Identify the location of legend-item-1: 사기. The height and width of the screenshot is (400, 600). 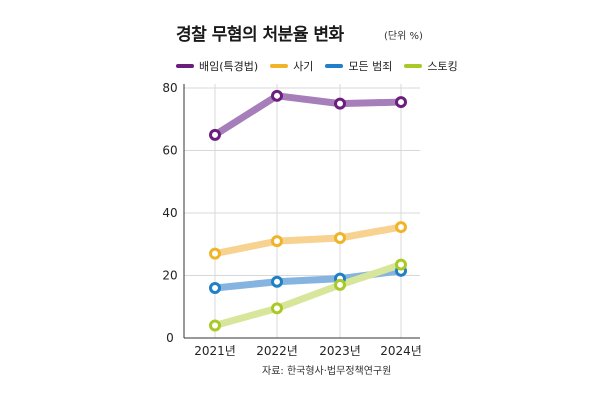
(291, 66).